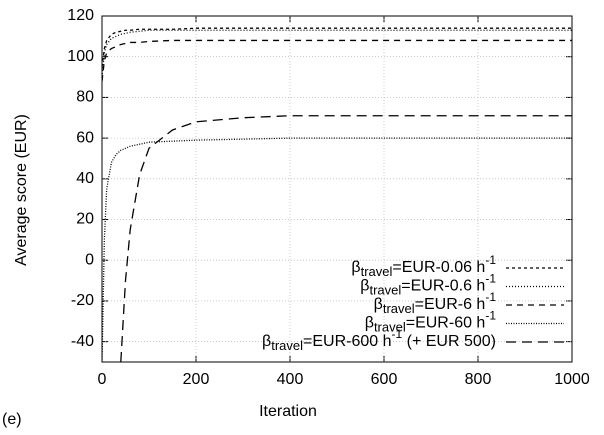  I want to click on y-tick-label: 100, so click(80, 56).